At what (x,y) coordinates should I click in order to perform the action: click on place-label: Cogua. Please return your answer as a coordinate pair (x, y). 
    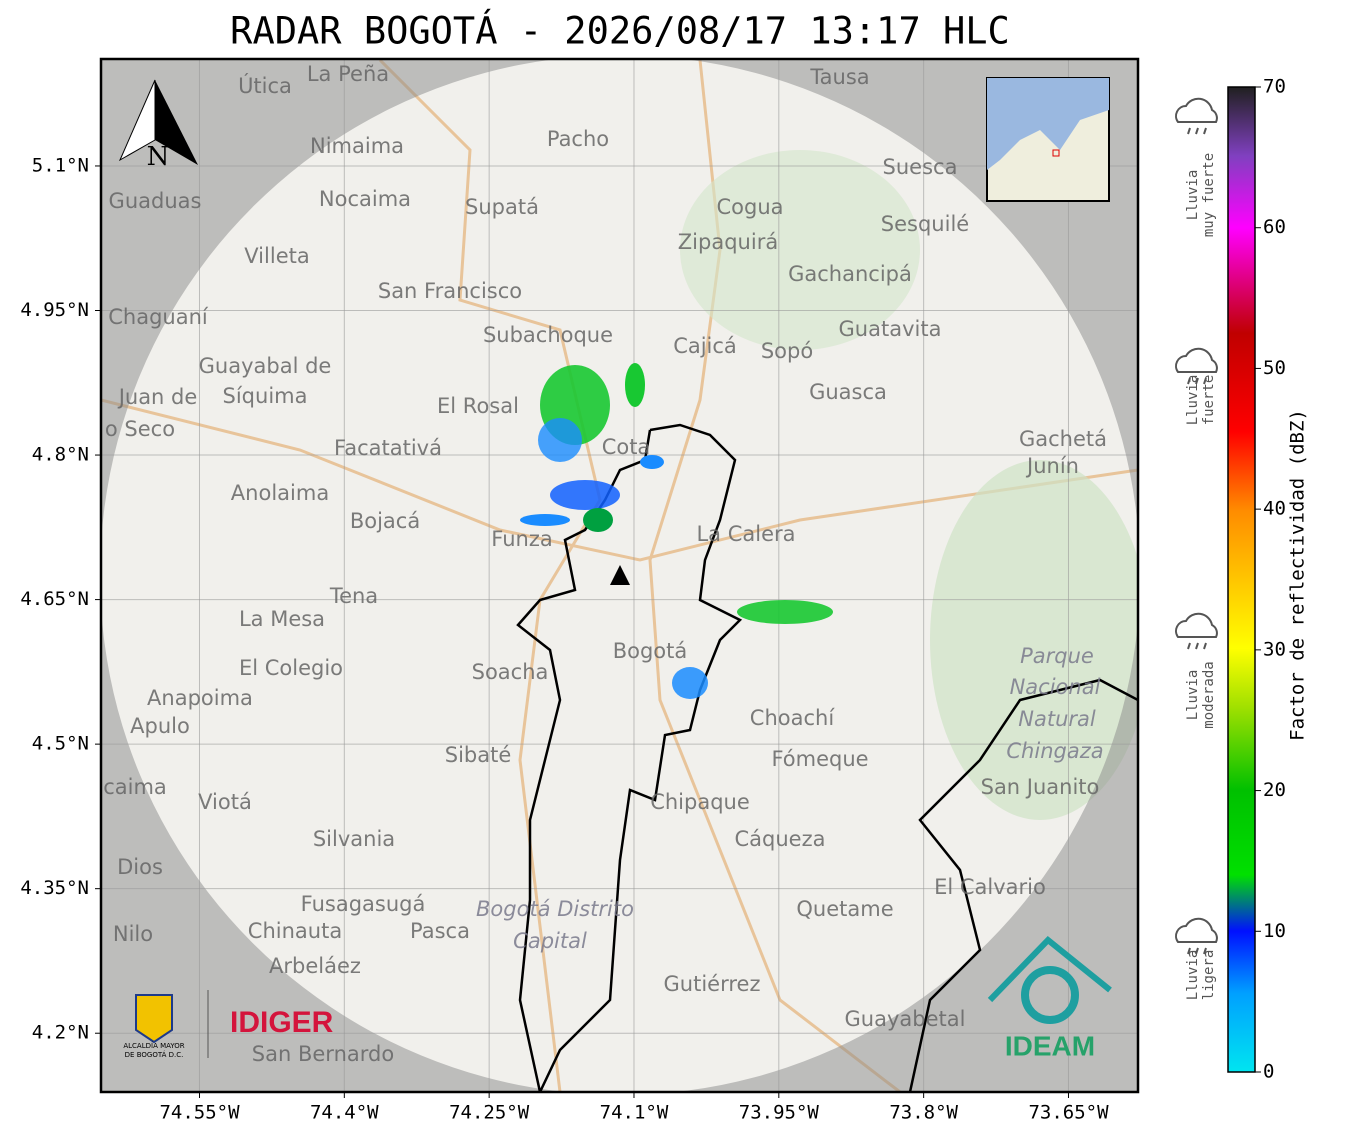
    Looking at the image, I should click on (749, 207).